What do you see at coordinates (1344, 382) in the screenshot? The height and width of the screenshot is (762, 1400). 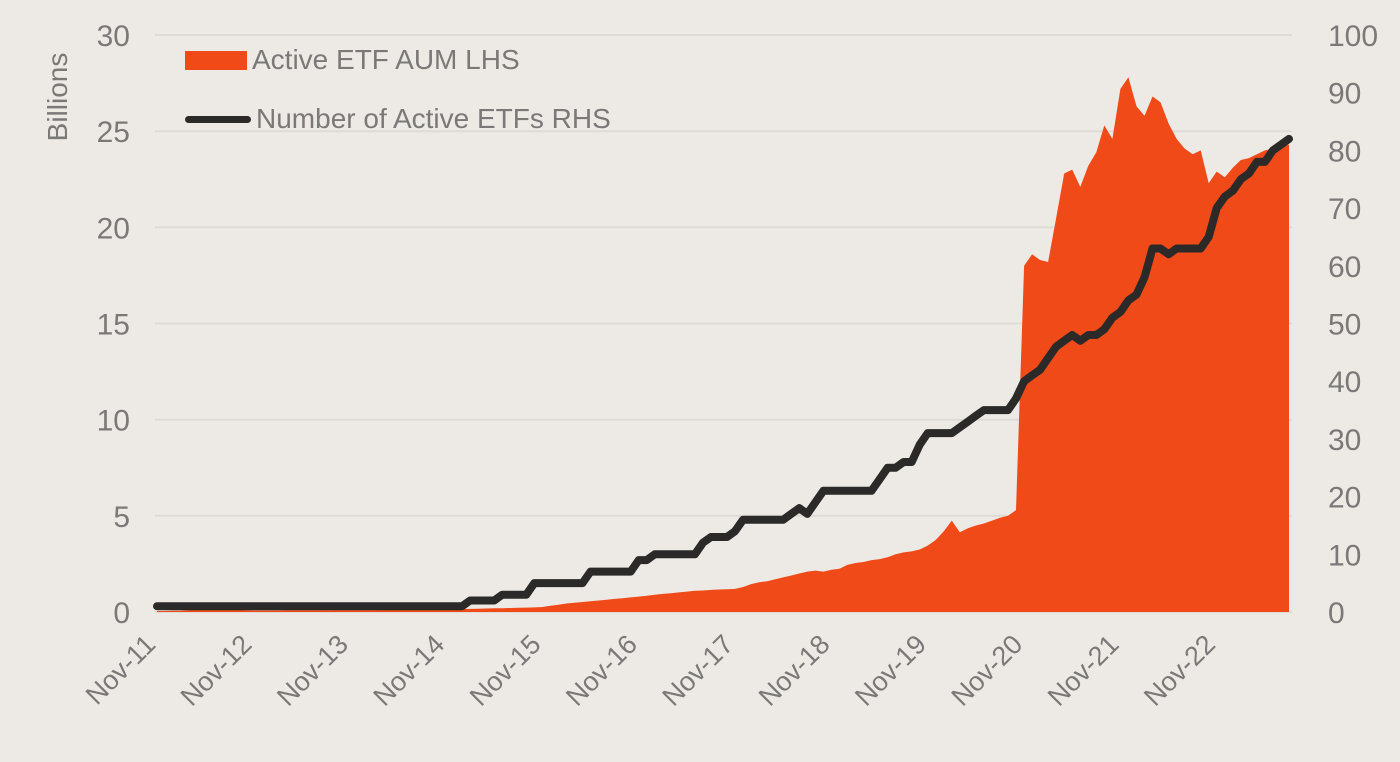 I see `right-axis-tick: 40` at bounding box center [1344, 382].